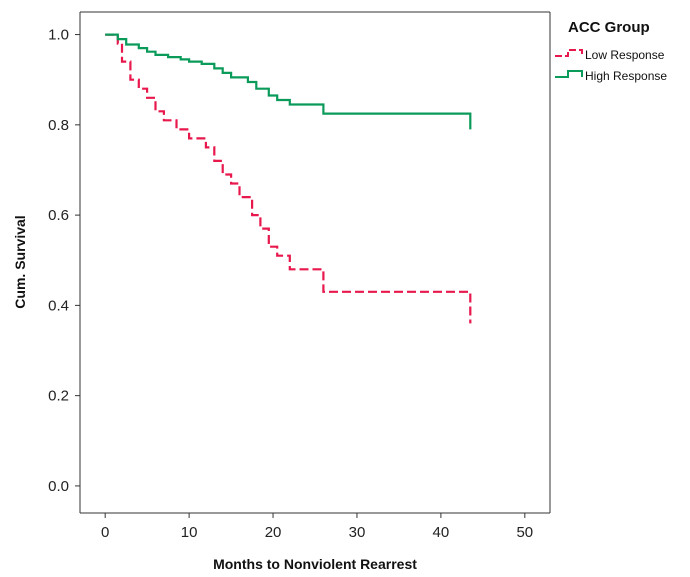  What do you see at coordinates (273, 532) in the screenshot?
I see `x-tick-label: 20` at bounding box center [273, 532].